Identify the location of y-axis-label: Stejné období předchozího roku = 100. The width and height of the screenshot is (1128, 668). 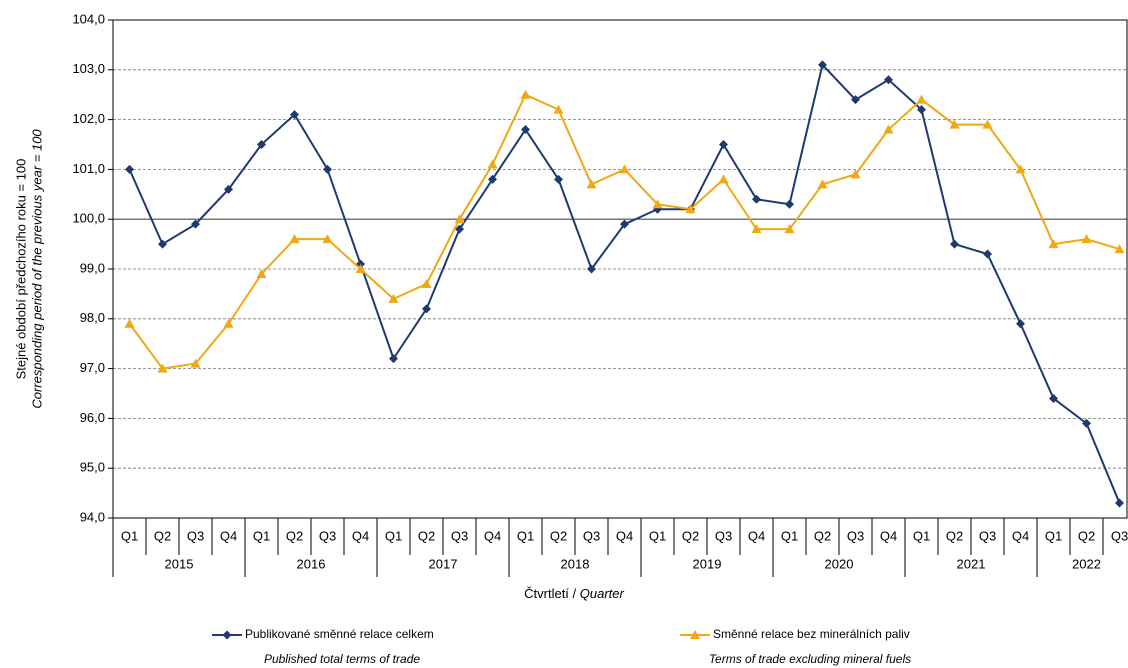
(20, 269).